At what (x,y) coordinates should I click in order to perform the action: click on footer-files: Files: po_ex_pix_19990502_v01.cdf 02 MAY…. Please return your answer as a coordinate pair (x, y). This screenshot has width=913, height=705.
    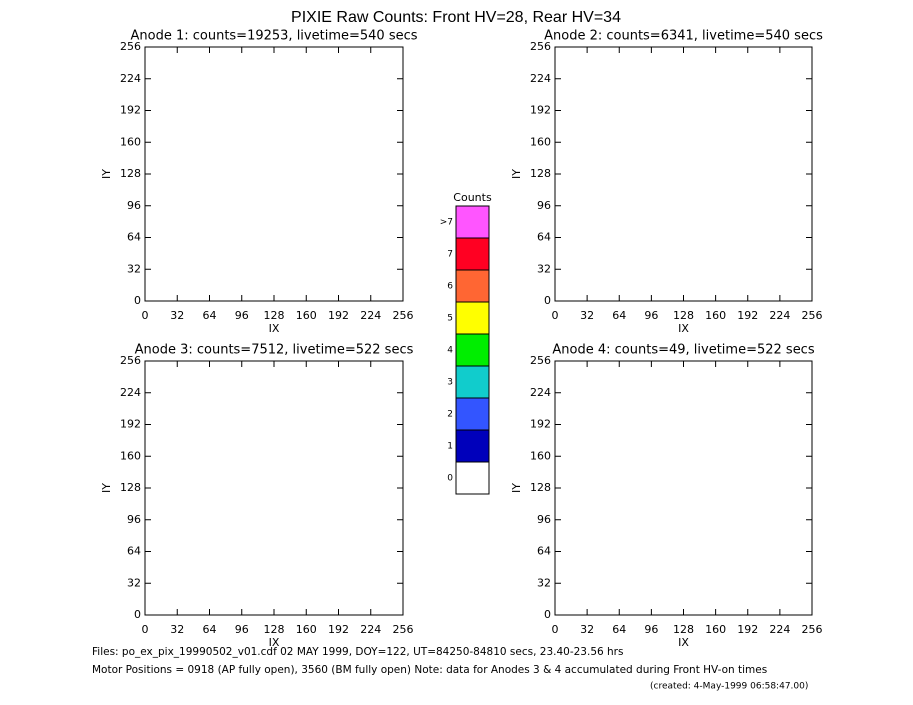
    Looking at the image, I should click on (357, 652).